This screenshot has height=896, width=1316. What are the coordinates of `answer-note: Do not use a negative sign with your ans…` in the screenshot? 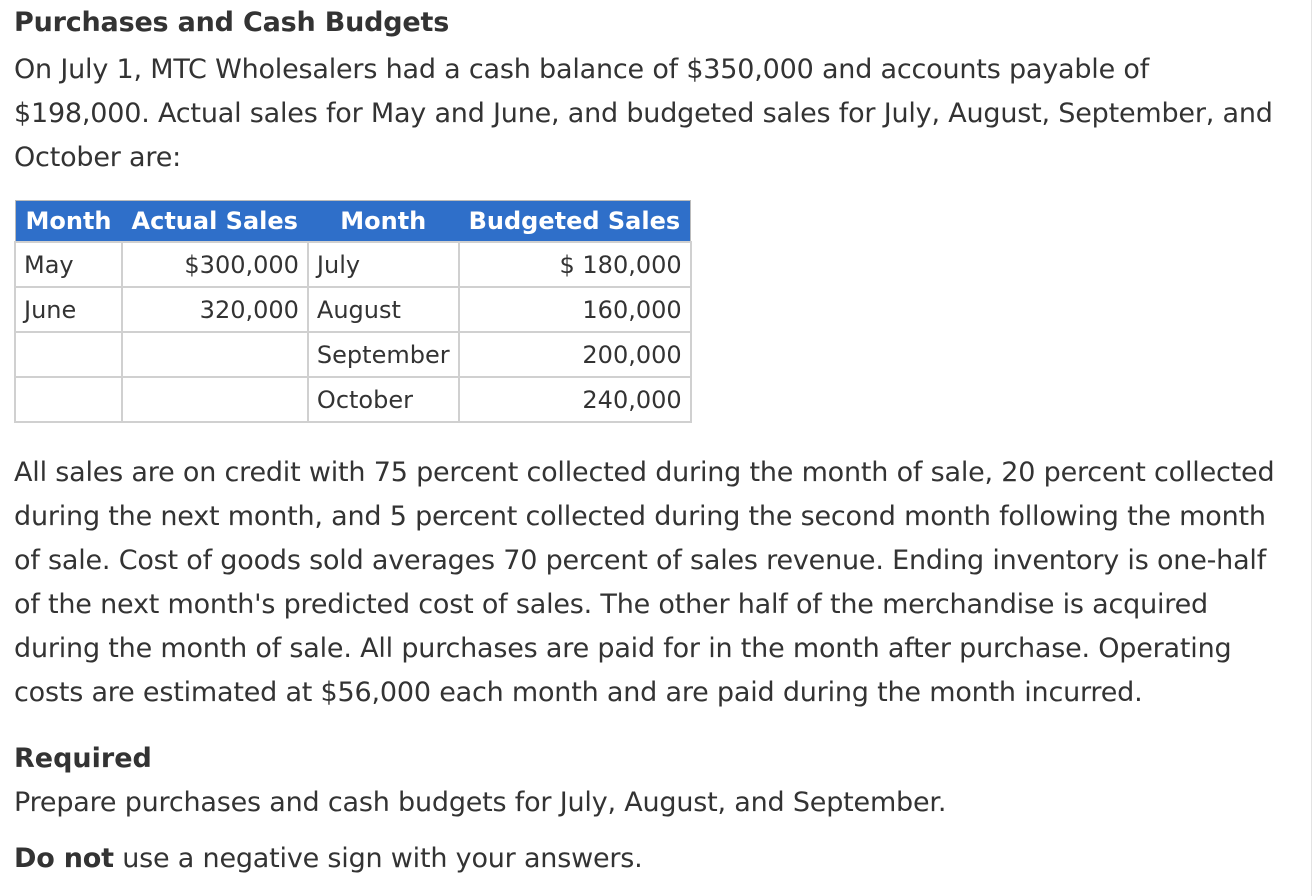 It's located at (654, 859).